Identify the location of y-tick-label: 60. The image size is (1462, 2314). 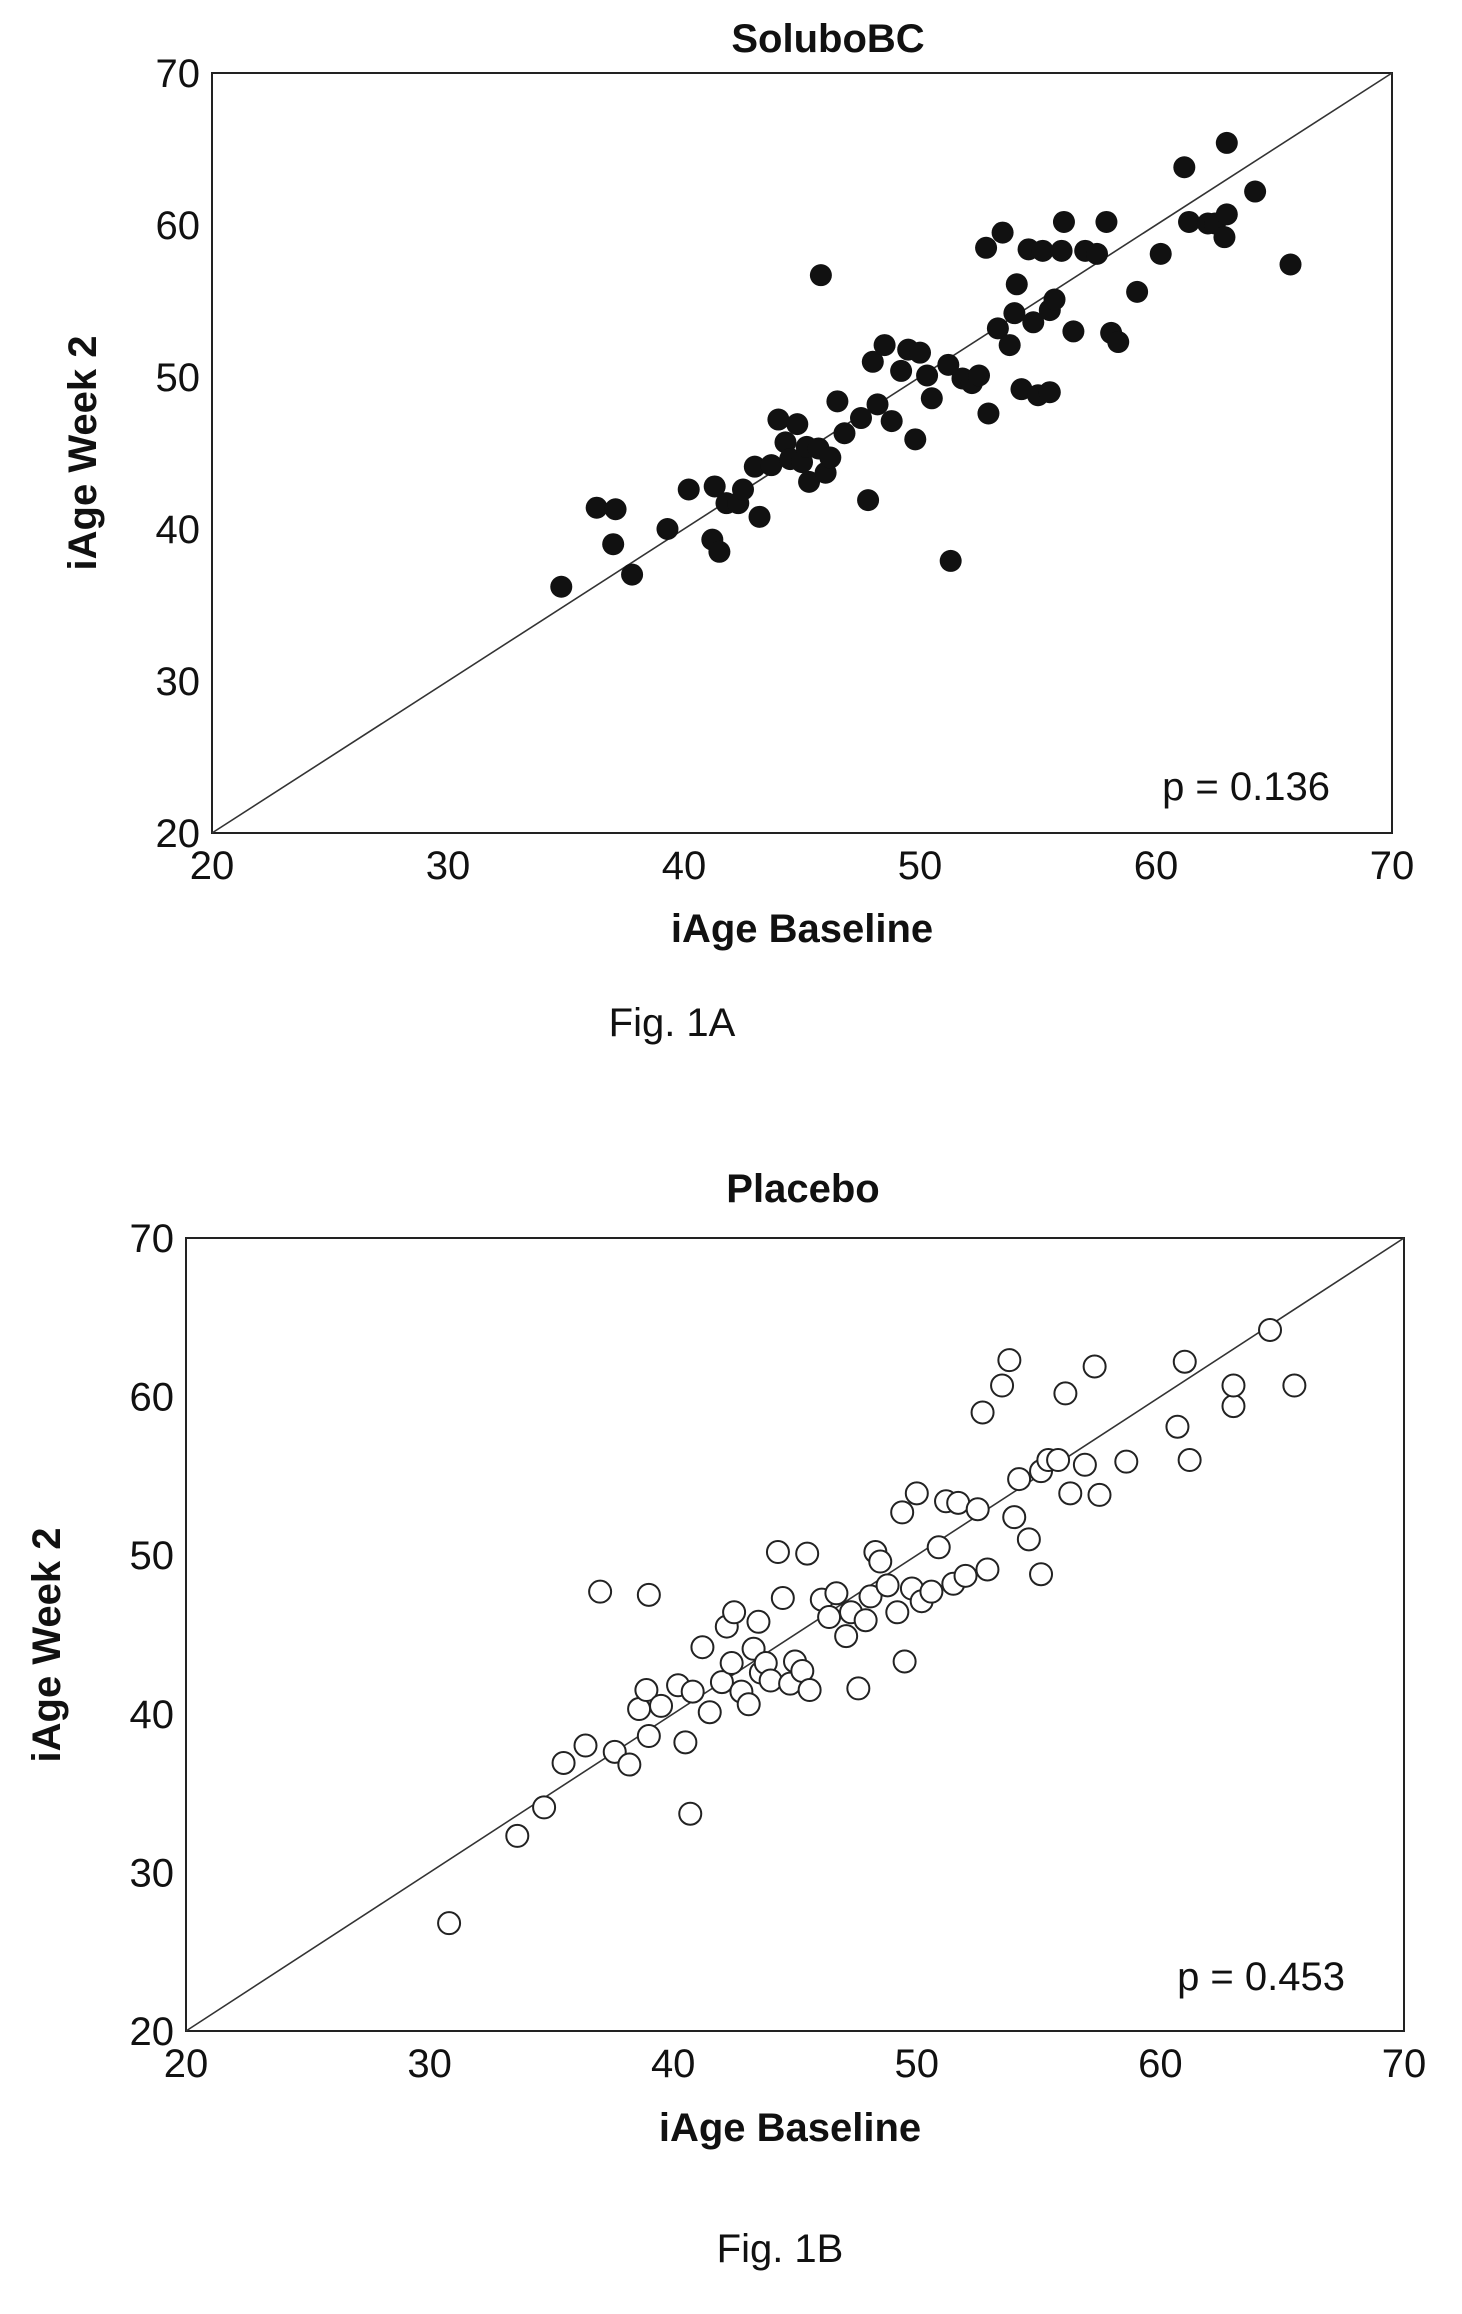
(152, 1398).